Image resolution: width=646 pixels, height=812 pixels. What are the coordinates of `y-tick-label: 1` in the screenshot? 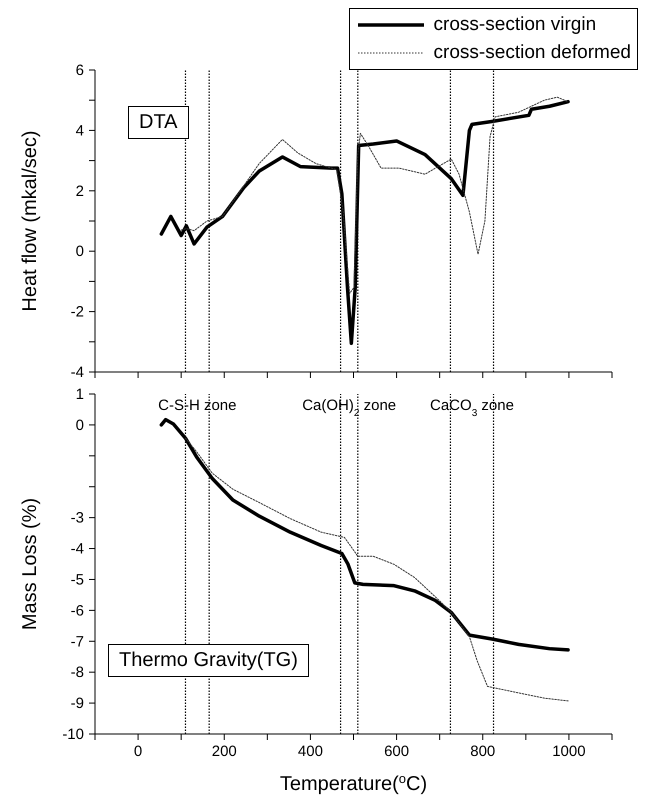 It's located at (80, 394).